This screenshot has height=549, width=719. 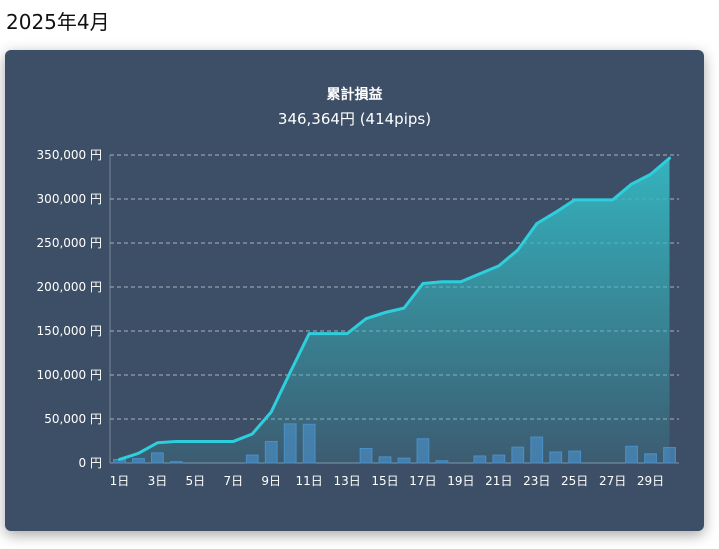 I want to click on y-tick-label: 250,000 円, so click(x=69, y=243).